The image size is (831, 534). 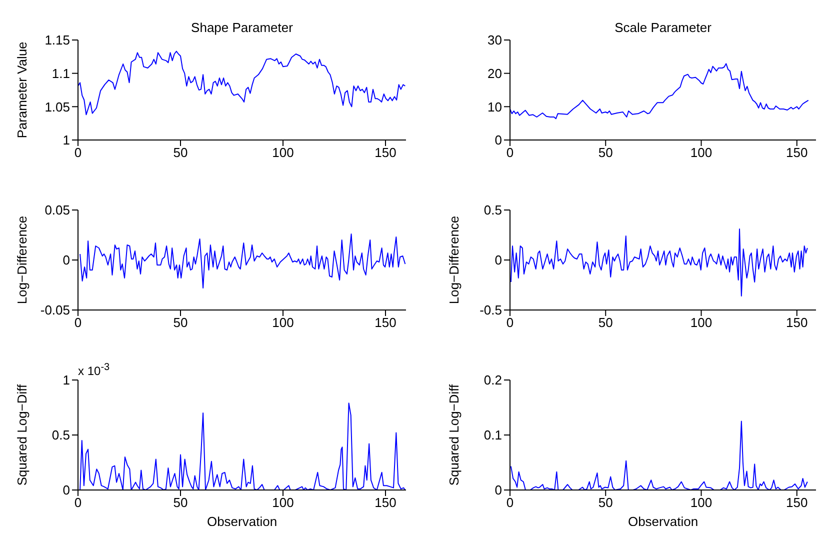 What do you see at coordinates (495, 40) in the screenshot?
I see `y-tick-label: 30` at bounding box center [495, 40].